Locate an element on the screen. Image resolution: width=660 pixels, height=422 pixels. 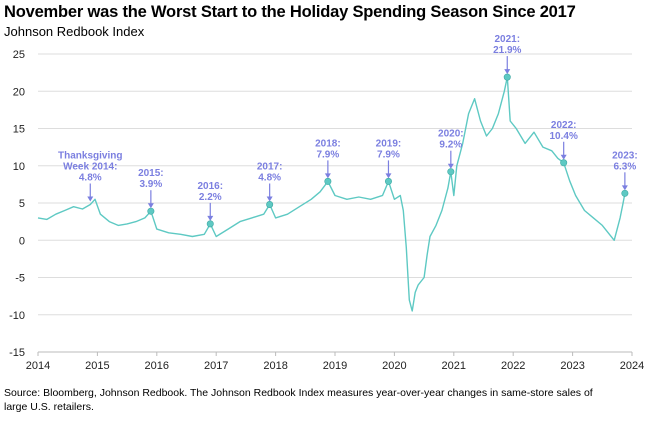
annotation: 2019:7.9% is located at coordinates (389, 161).